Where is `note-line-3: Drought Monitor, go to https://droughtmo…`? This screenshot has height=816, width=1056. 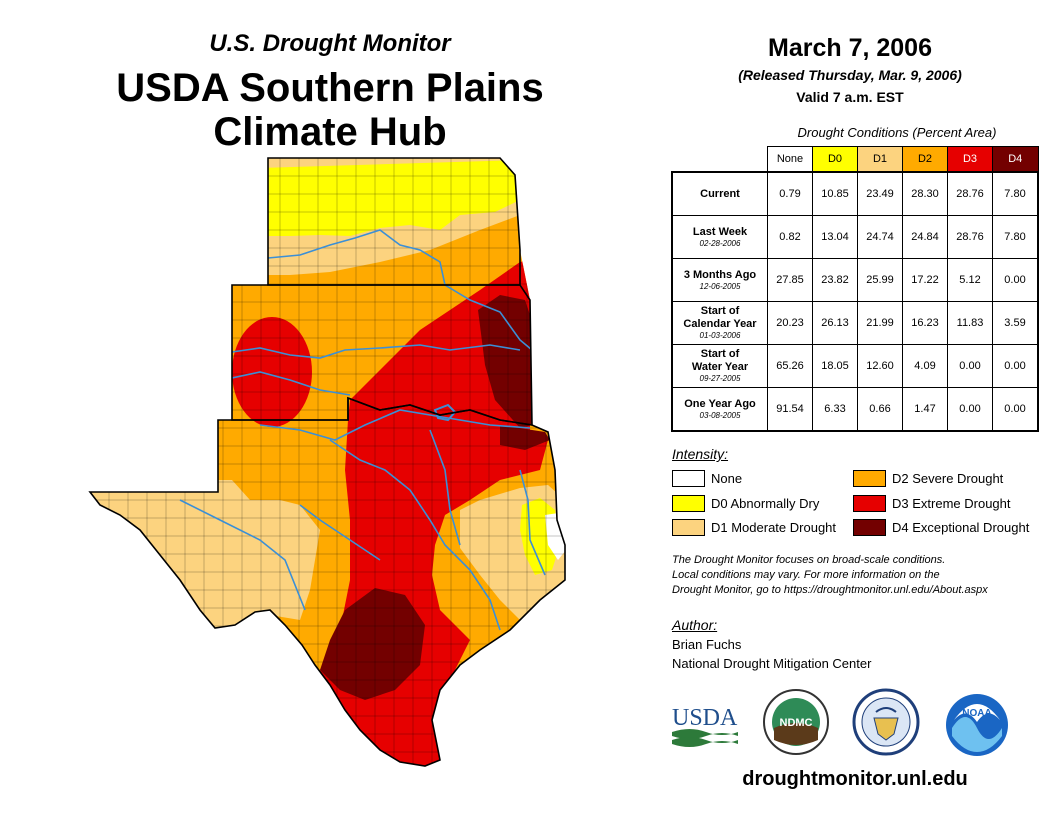
note-line-3: Drought Monitor, go to https://droughtmo… is located at coordinates (830, 590).